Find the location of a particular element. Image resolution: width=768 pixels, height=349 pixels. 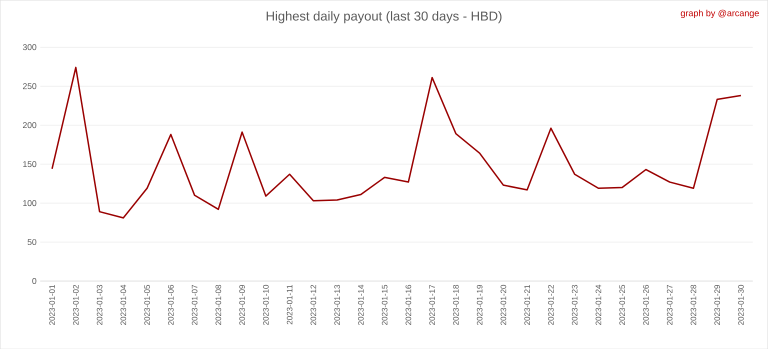

y-tick-label: 300 is located at coordinates (29, 47).